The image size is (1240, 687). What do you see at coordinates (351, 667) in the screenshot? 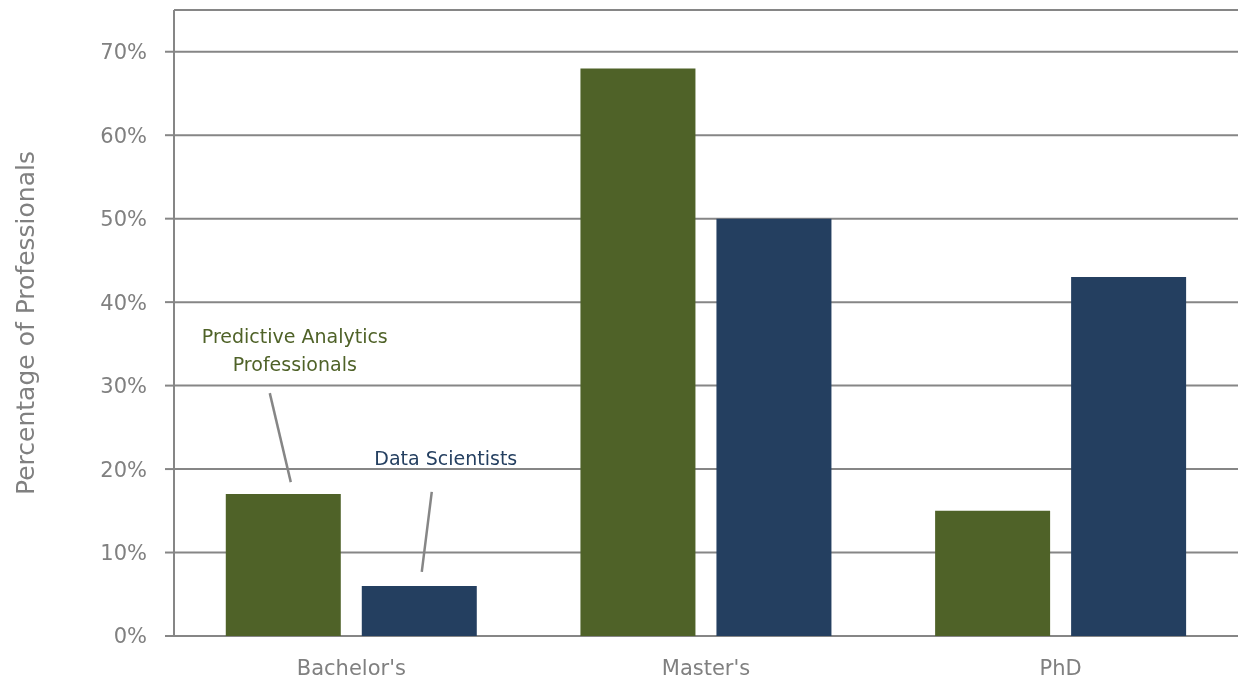
I see `x-tick-label: Bachelor's` at bounding box center [351, 667].